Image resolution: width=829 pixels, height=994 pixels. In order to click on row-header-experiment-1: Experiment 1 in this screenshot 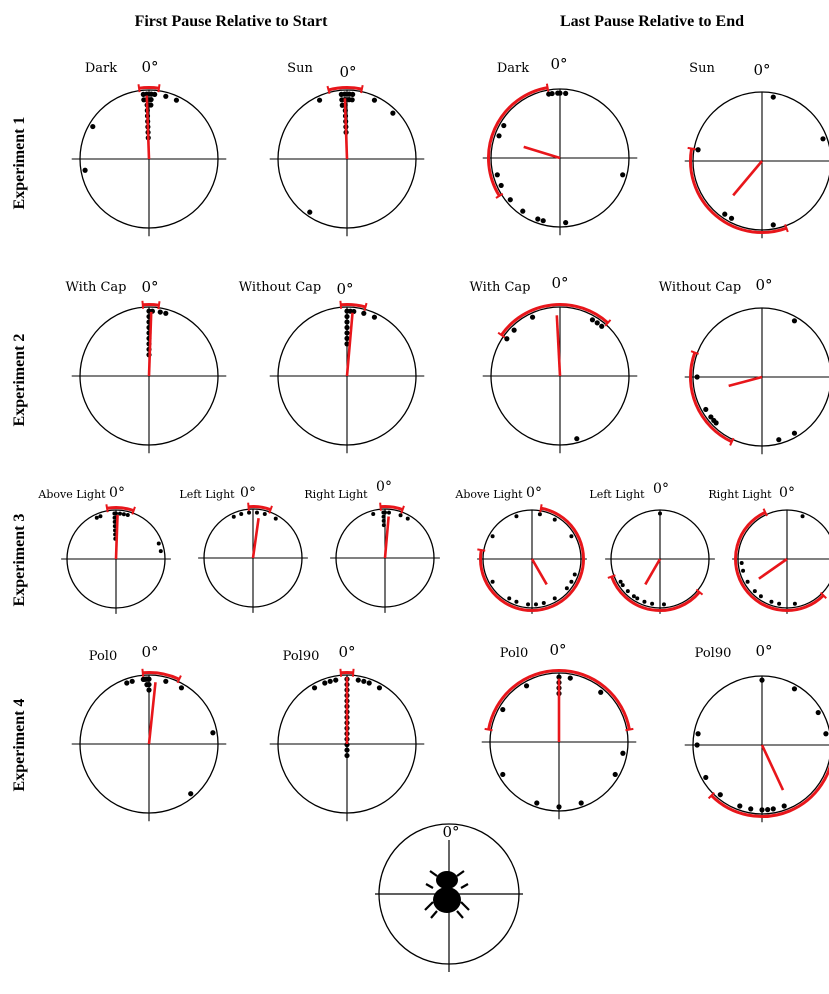, I will do `click(19, 163)`.